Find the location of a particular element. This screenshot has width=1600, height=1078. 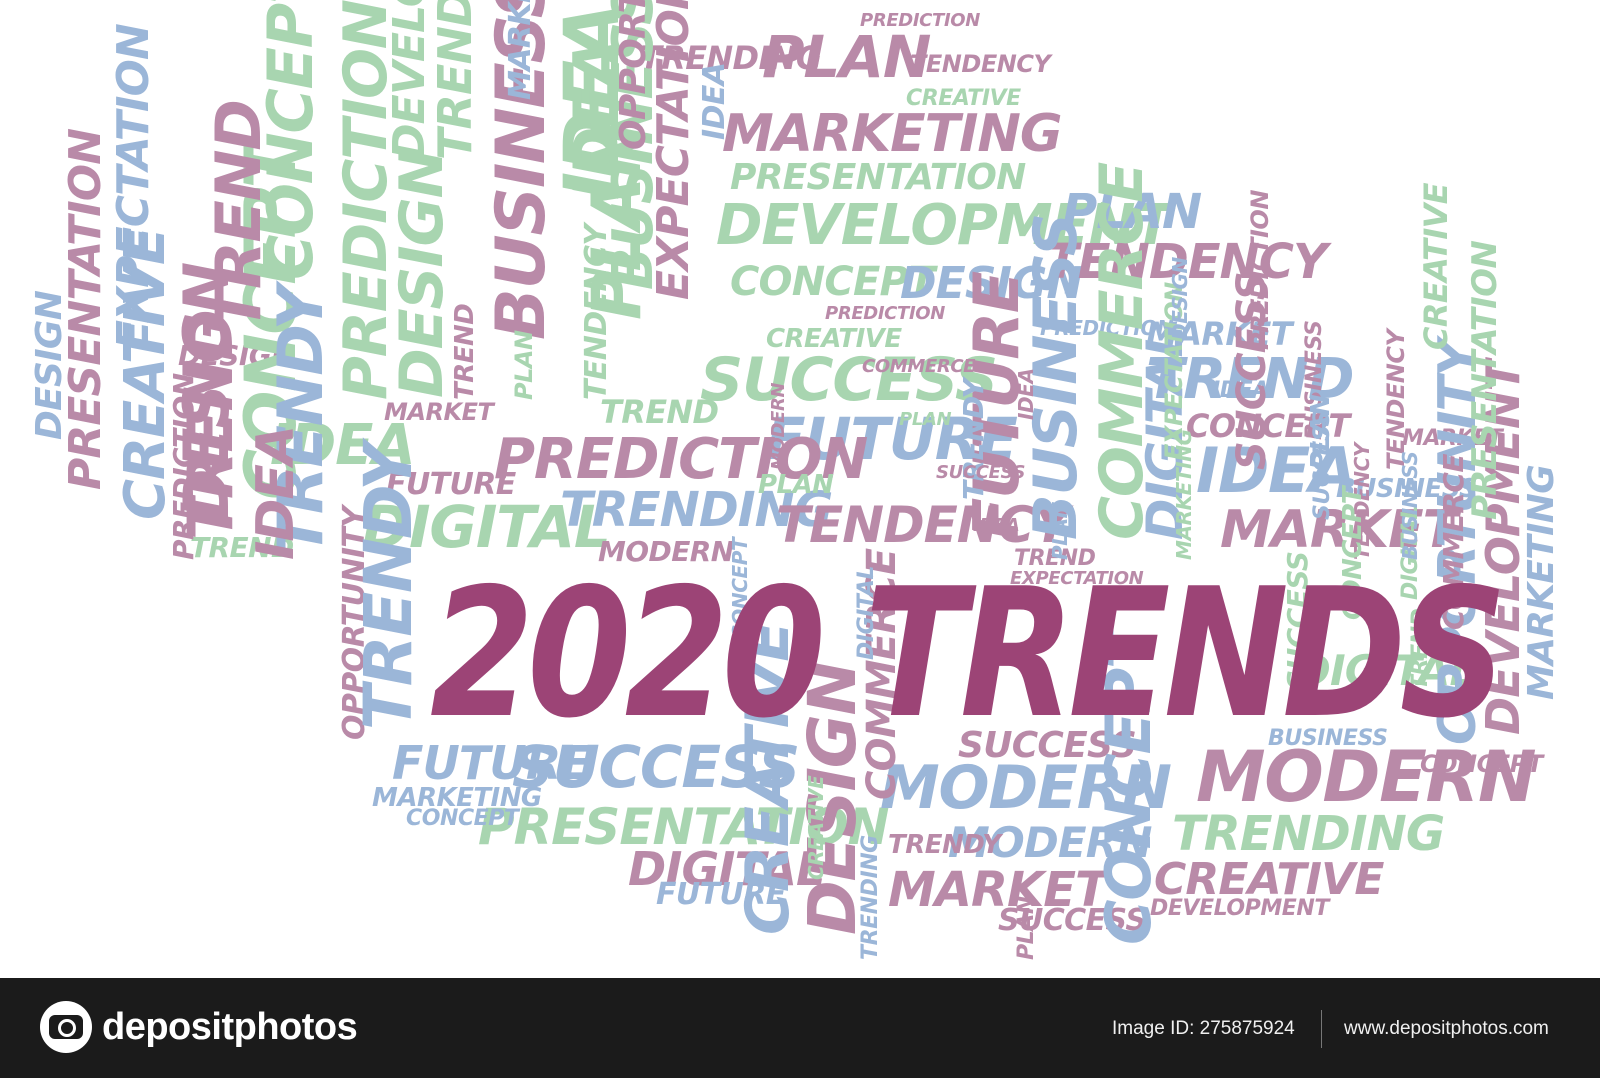

cloud-word: OPPORTUNITY is located at coordinates (633, 75).